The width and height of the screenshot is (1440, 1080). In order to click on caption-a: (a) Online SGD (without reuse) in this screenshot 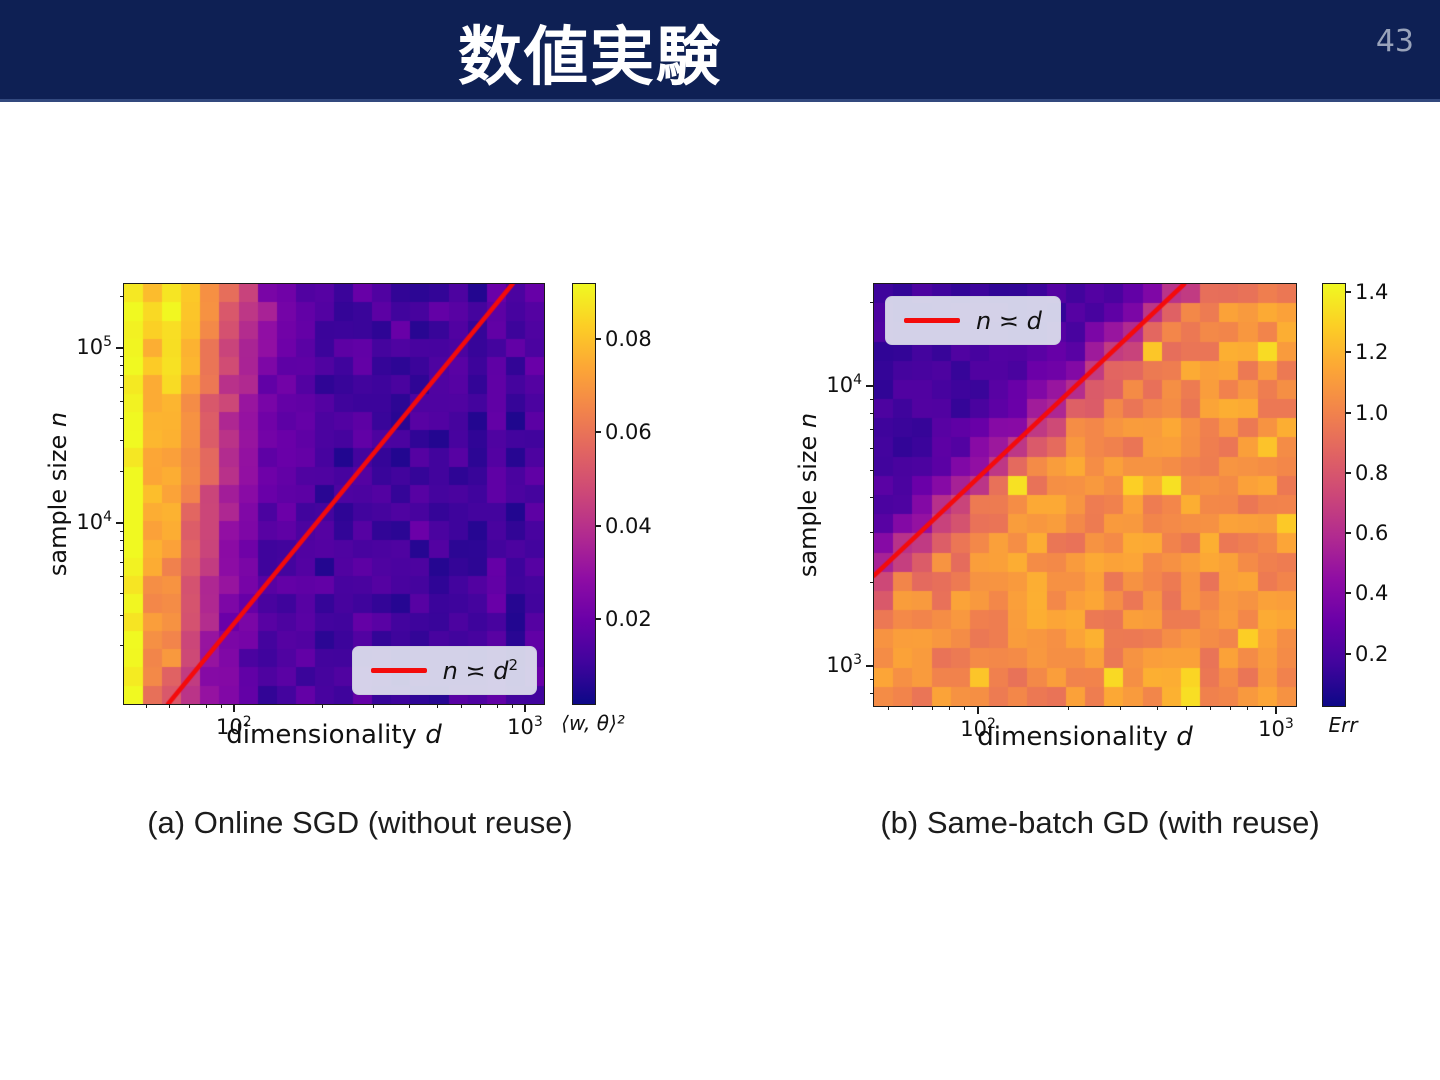, I will do `click(360, 822)`.